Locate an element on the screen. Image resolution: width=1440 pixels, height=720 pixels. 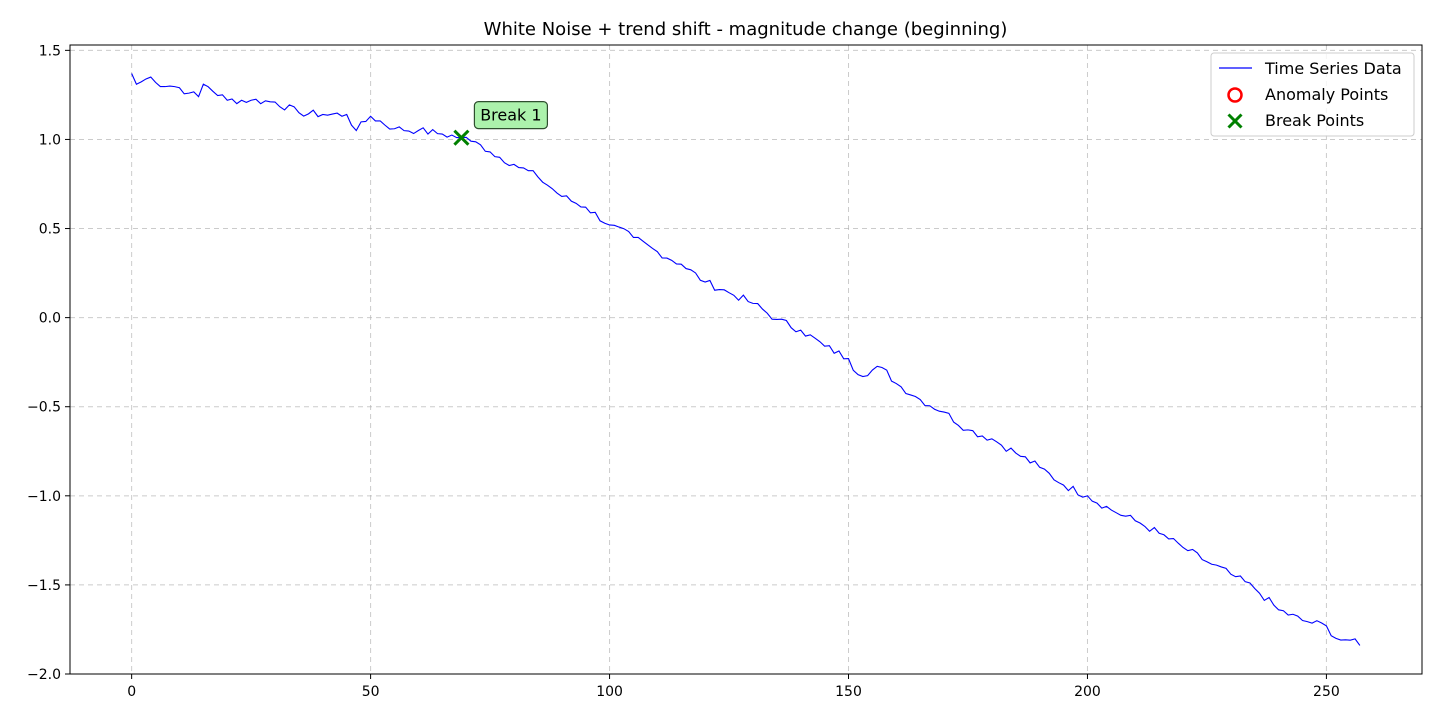
break-annotation-label: Break 1 is located at coordinates (510, 115).